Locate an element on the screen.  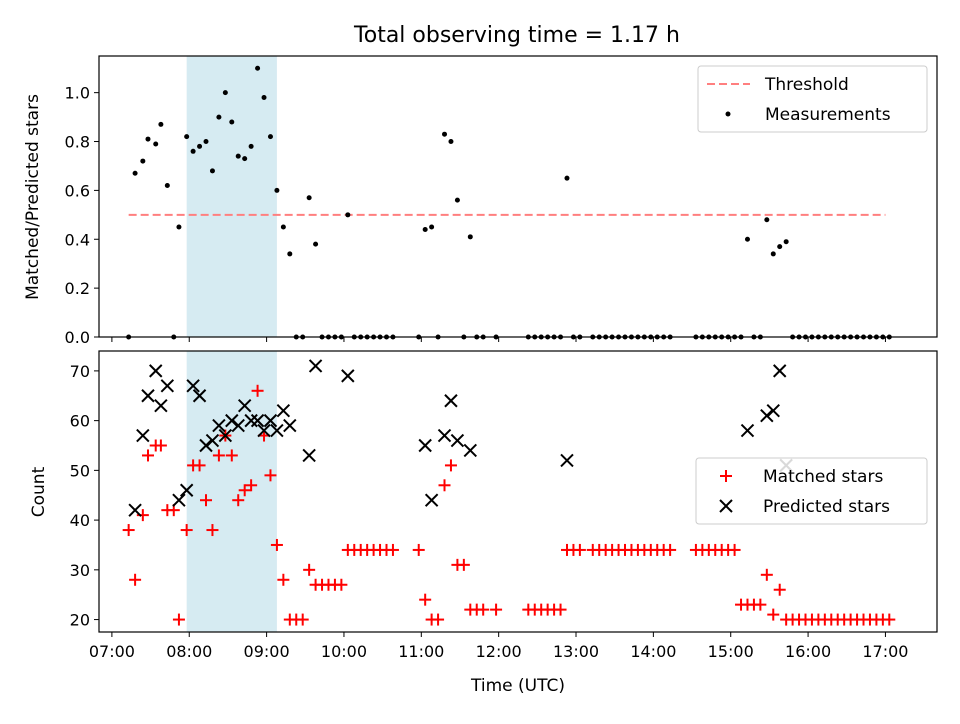
legend-predicted-swatch is located at coordinates (726, 506).